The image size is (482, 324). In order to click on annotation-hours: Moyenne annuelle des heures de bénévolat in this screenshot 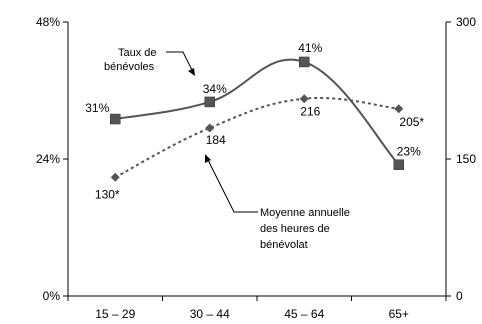, I will do `click(277, 202)`.